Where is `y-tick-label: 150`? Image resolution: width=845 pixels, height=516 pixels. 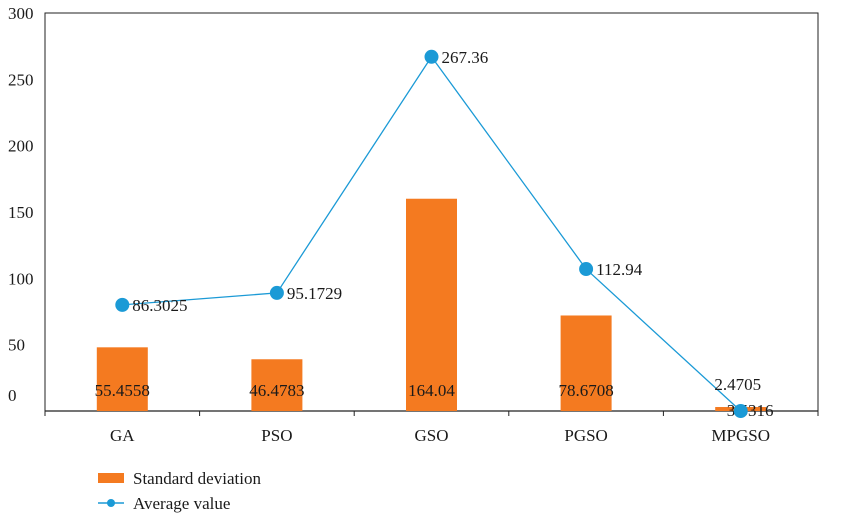 y-tick-label: 150 is located at coordinates (21, 212).